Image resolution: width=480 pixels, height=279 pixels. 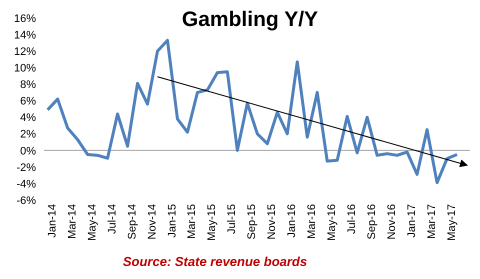 What do you see at coordinates (212, 222) in the screenshot?
I see `x-tick-label: May-15` at bounding box center [212, 222].